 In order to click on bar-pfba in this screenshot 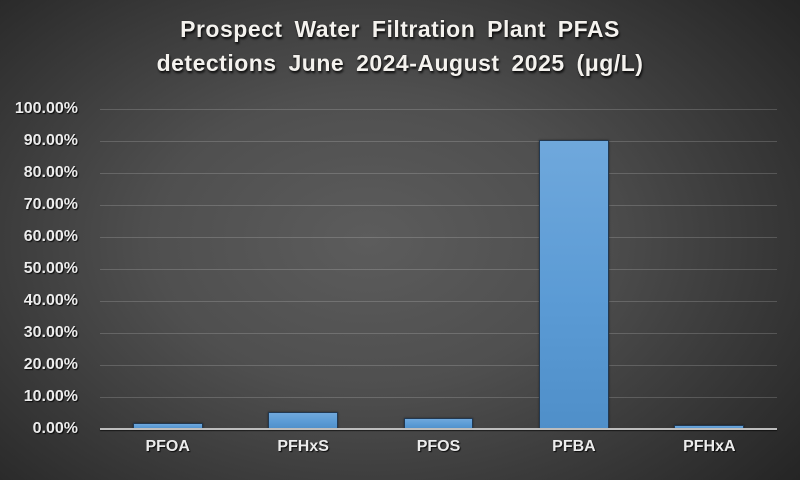, I will do `click(574, 284)`.